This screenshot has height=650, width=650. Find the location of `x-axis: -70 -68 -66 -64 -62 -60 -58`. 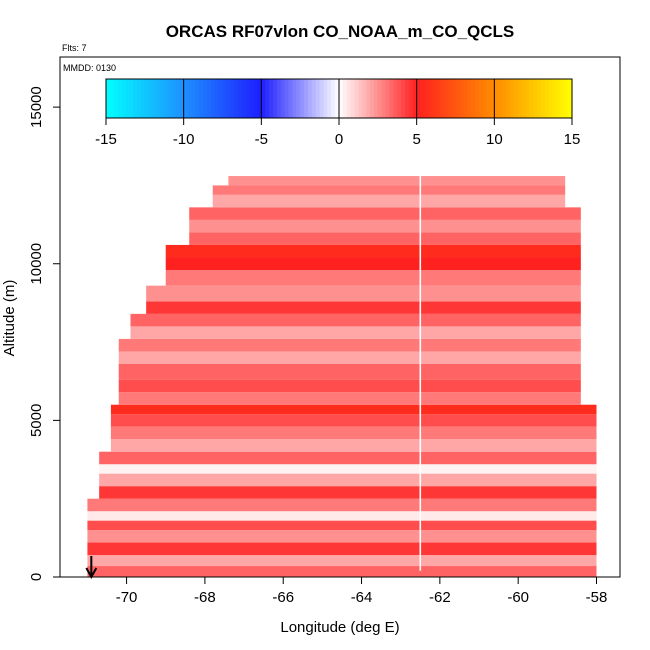

x-axis: -70 -68 -66 -64 -62 -60 -58 is located at coordinates (362, 591).